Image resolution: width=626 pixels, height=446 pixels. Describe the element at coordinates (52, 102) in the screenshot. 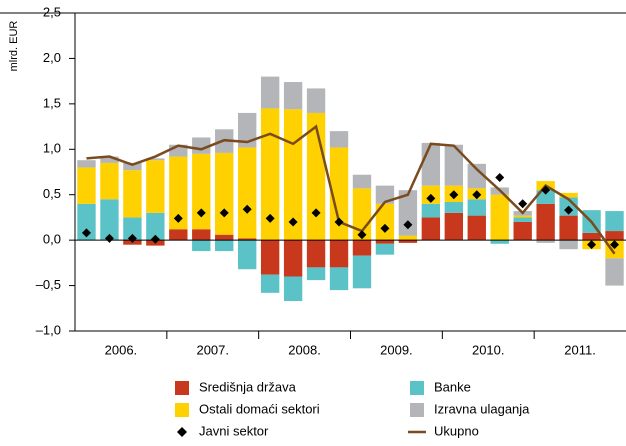

I see `y-tick-label: 1,5` at that location.